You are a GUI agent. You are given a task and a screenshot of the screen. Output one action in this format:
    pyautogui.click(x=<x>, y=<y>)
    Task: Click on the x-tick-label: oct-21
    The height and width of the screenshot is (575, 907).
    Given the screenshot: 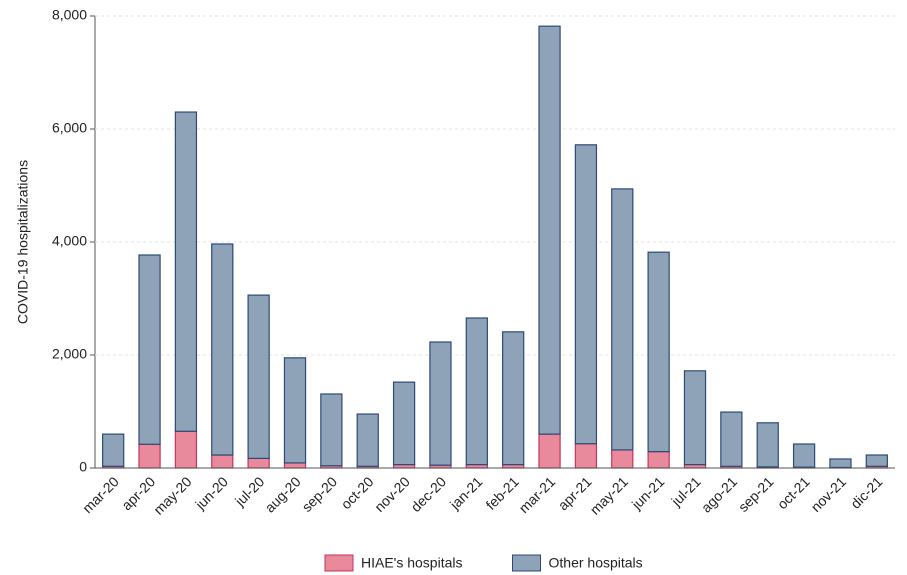 What is the action you would take?
    pyautogui.click(x=793, y=492)
    